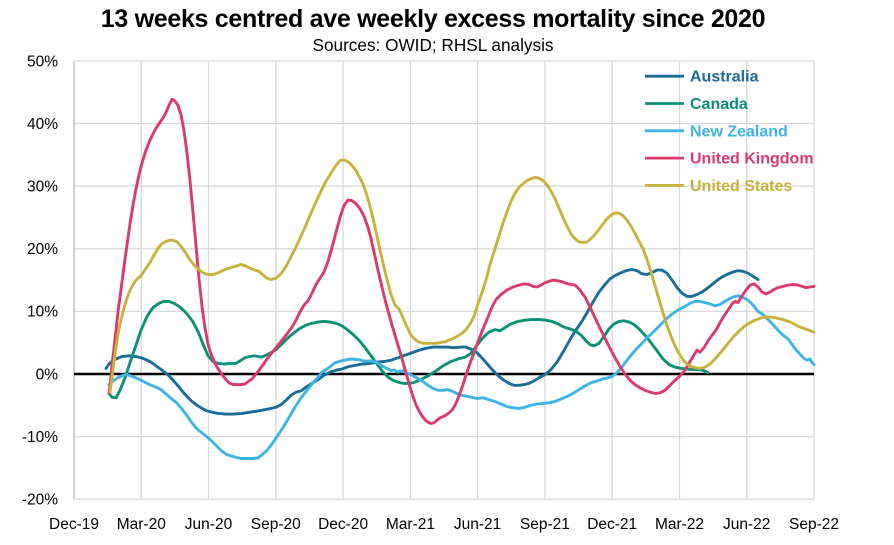 The image size is (894, 545). What do you see at coordinates (410, 524) in the screenshot?
I see `svg-text: Mar-21` at bounding box center [410, 524].